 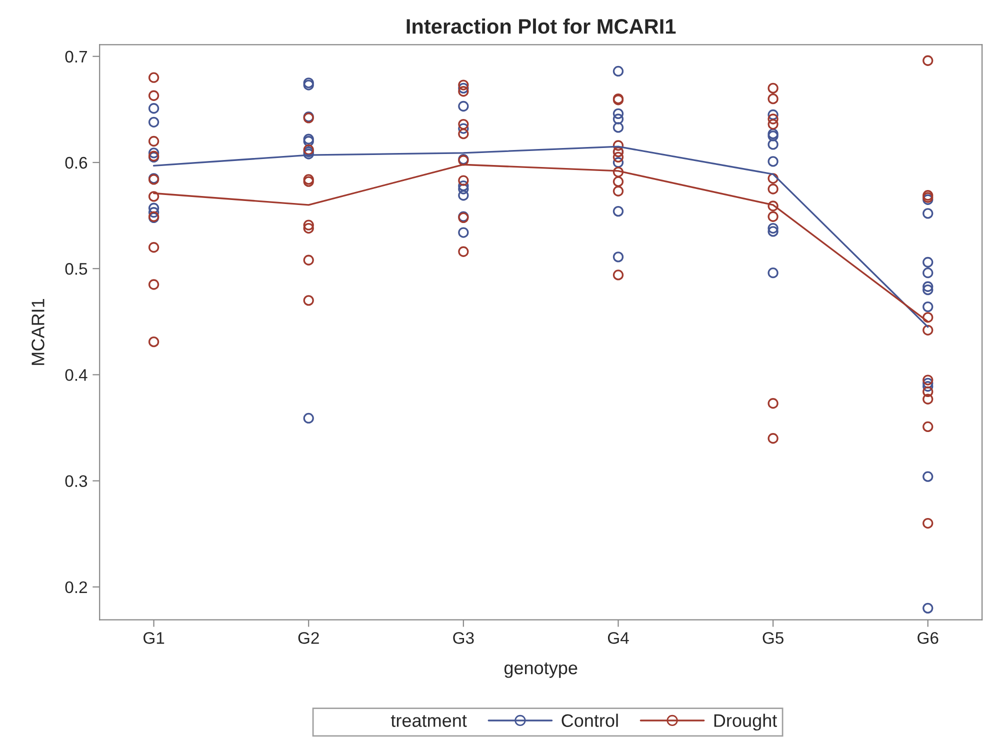 I want to click on y-axis-title: MCARI1, so click(x=38, y=332).